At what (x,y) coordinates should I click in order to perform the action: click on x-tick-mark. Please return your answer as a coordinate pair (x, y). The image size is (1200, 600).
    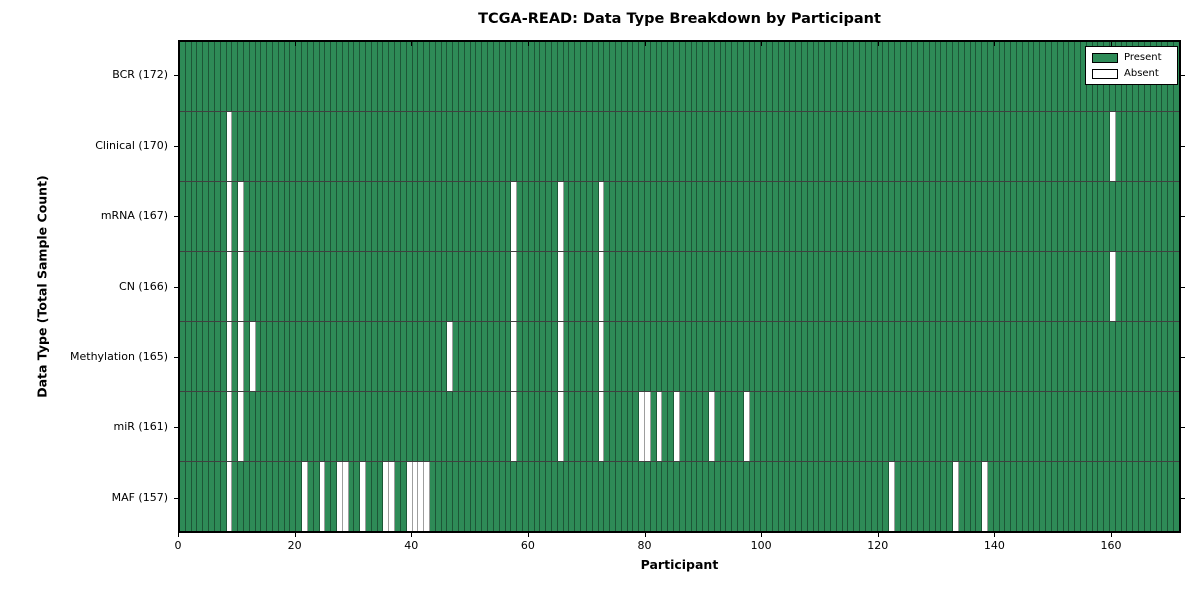
    Looking at the image, I should click on (878, 535).